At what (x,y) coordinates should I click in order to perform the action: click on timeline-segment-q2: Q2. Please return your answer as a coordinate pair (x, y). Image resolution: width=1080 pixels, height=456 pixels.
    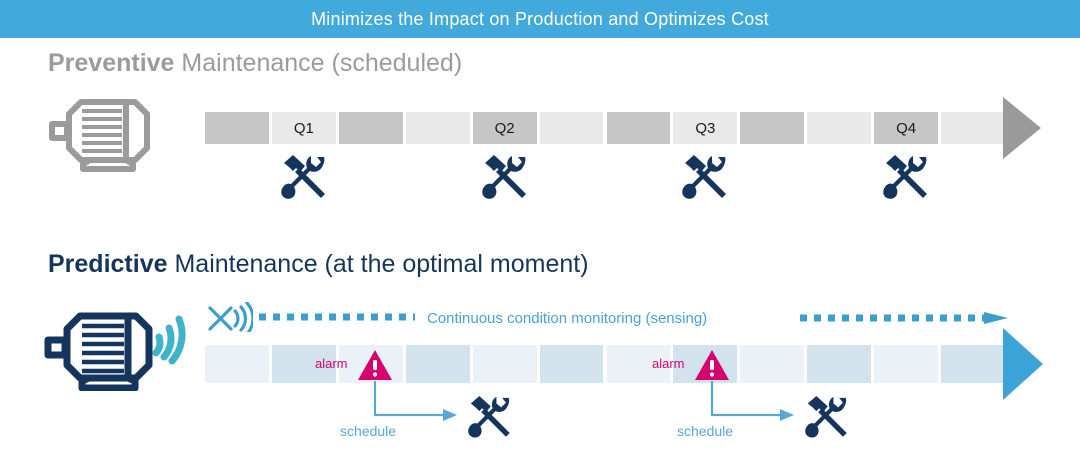
    Looking at the image, I should click on (504, 128).